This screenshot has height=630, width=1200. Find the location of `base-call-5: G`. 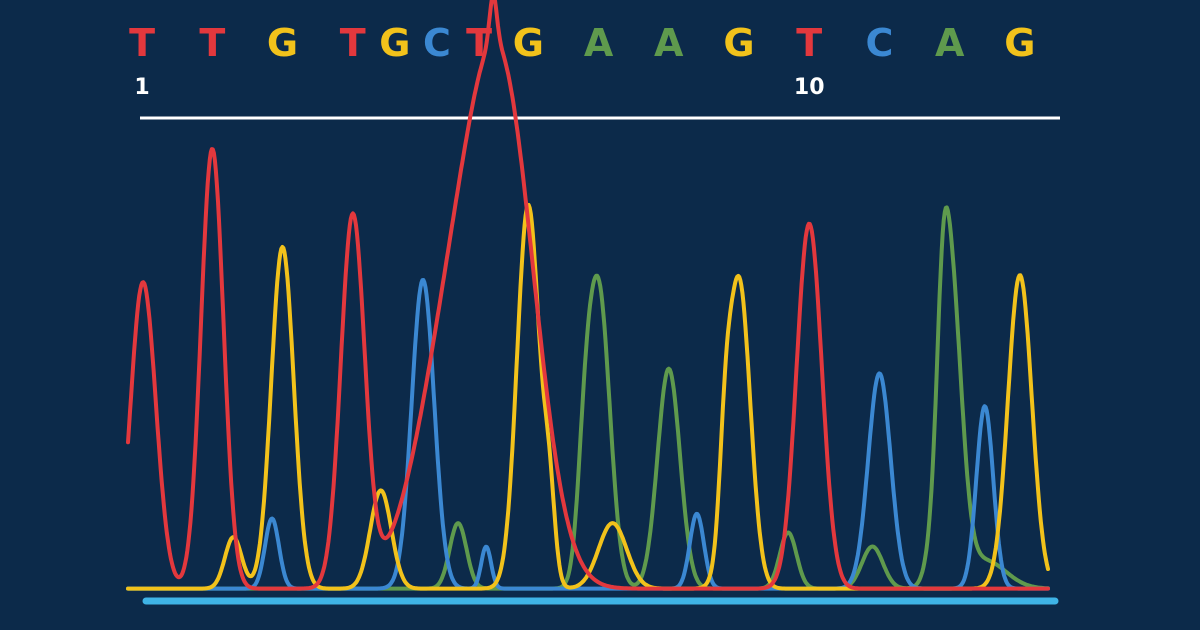

base-call-5: G is located at coordinates (394, 43).